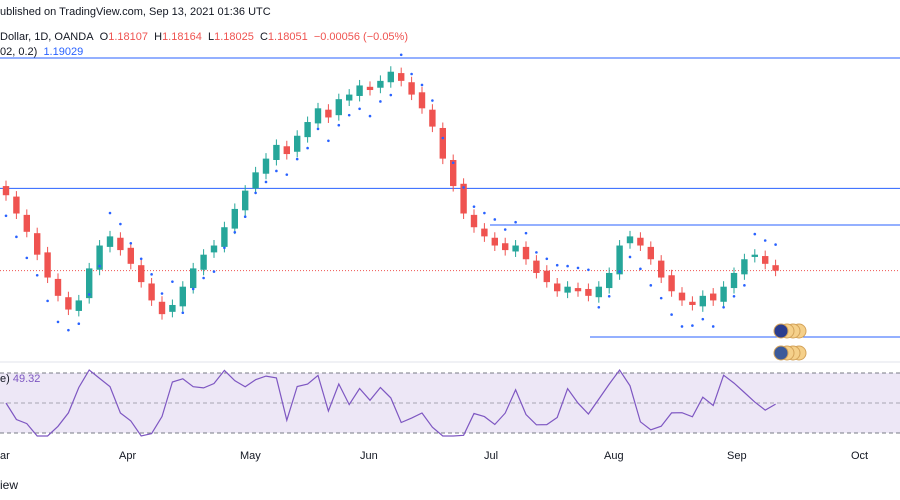 Image resolution: width=900 pixels, height=500 pixels. Describe the element at coordinates (5, 456) in the screenshot. I see `x-axis-label: ar` at that location.